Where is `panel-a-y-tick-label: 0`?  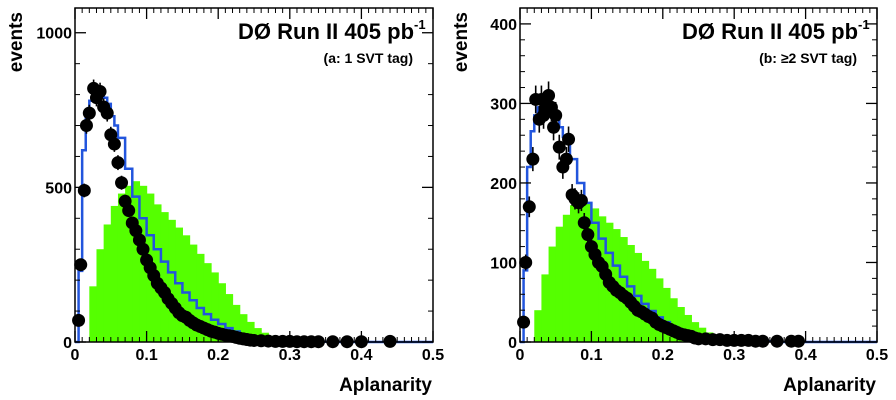
panel-a-y-tick-label: 0 is located at coordinates (67, 343).